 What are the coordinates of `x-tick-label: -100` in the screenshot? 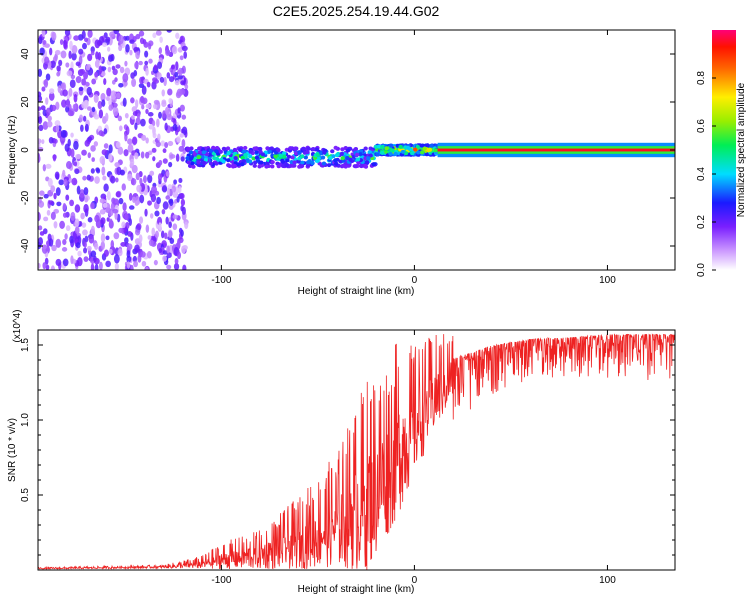 It's located at (221, 580).